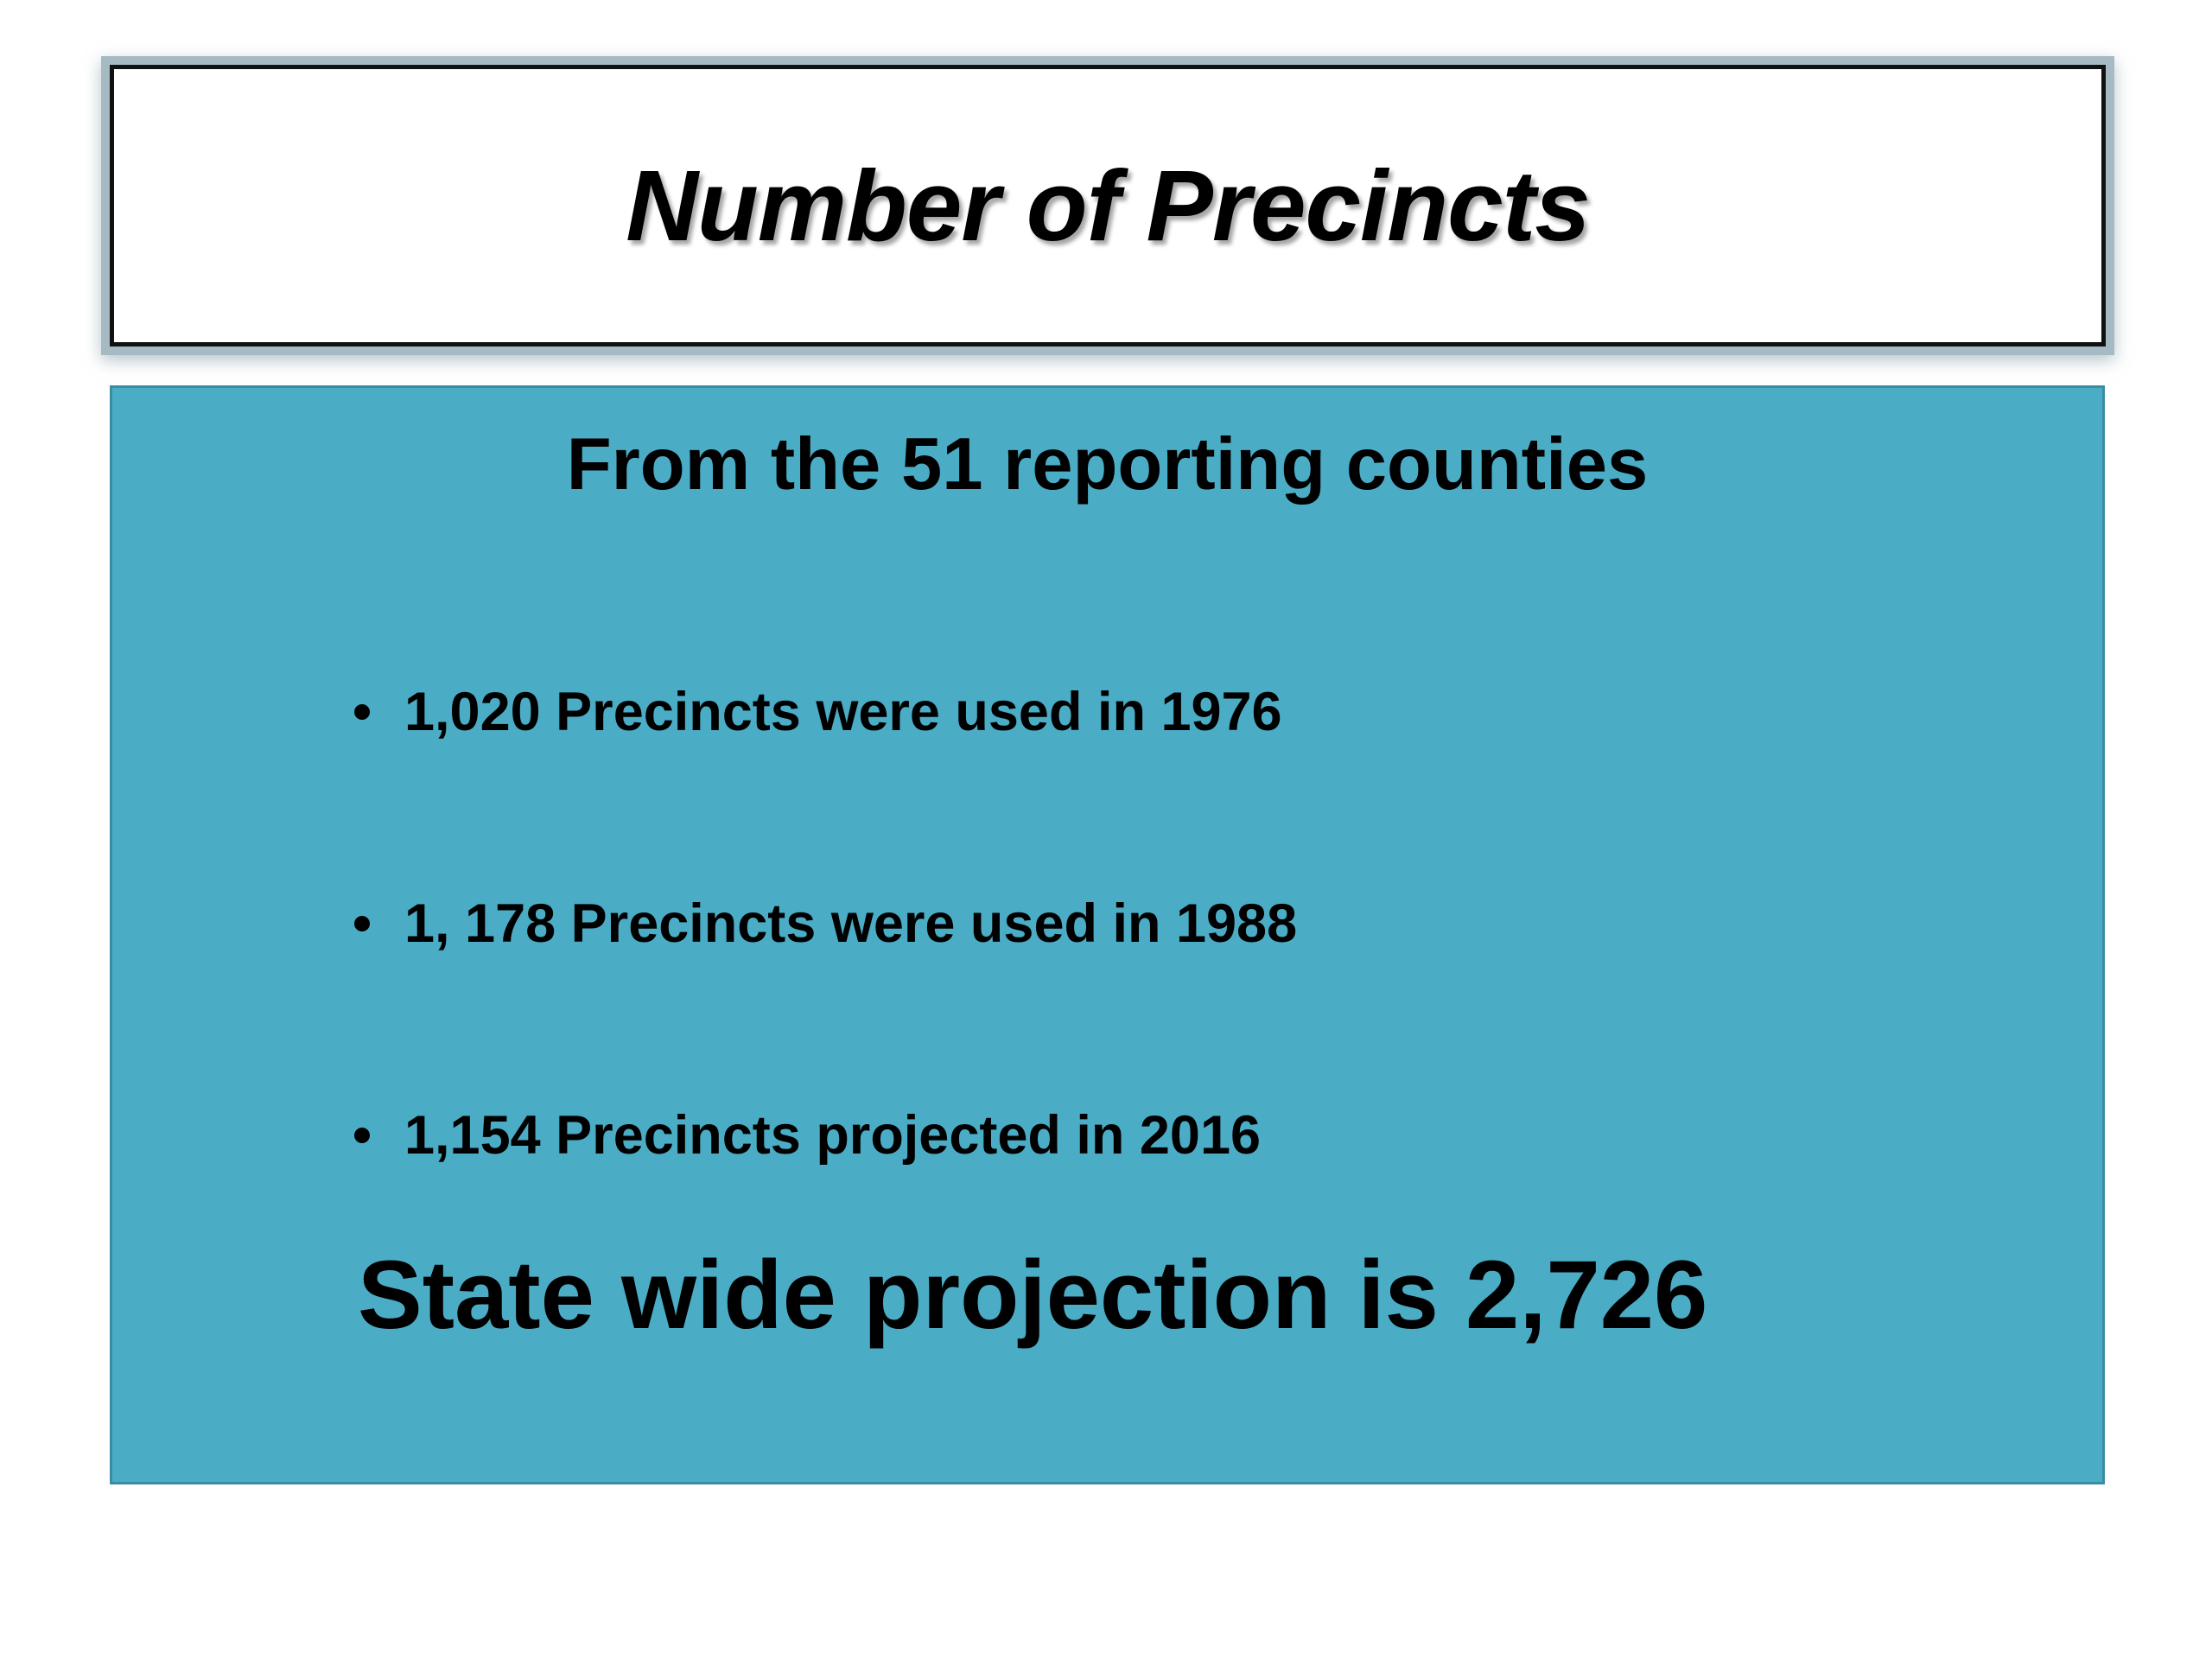 The height and width of the screenshot is (1659, 2212). I want to click on bullet-item: 1, 178 Precincts were used in 1988, so click(825, 924).